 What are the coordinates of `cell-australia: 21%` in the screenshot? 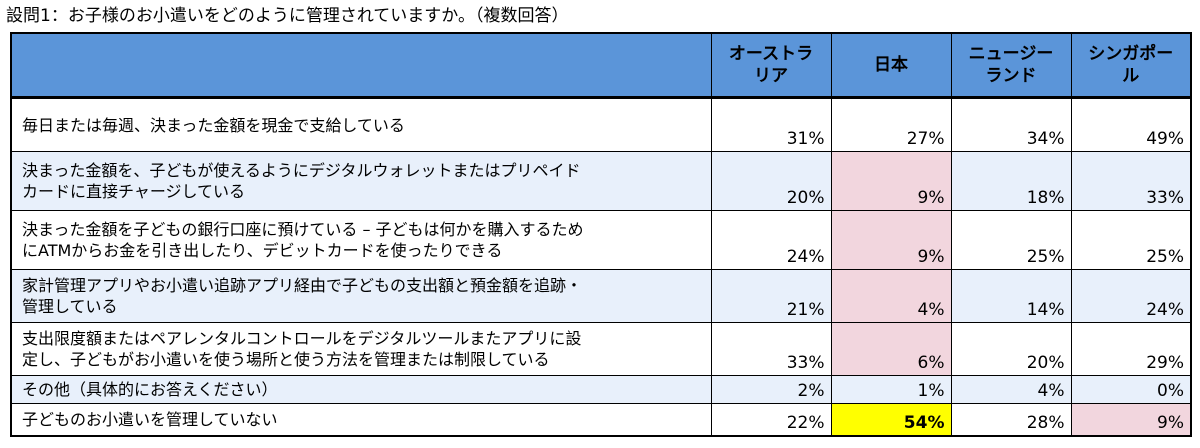 It's located at (771, 296).